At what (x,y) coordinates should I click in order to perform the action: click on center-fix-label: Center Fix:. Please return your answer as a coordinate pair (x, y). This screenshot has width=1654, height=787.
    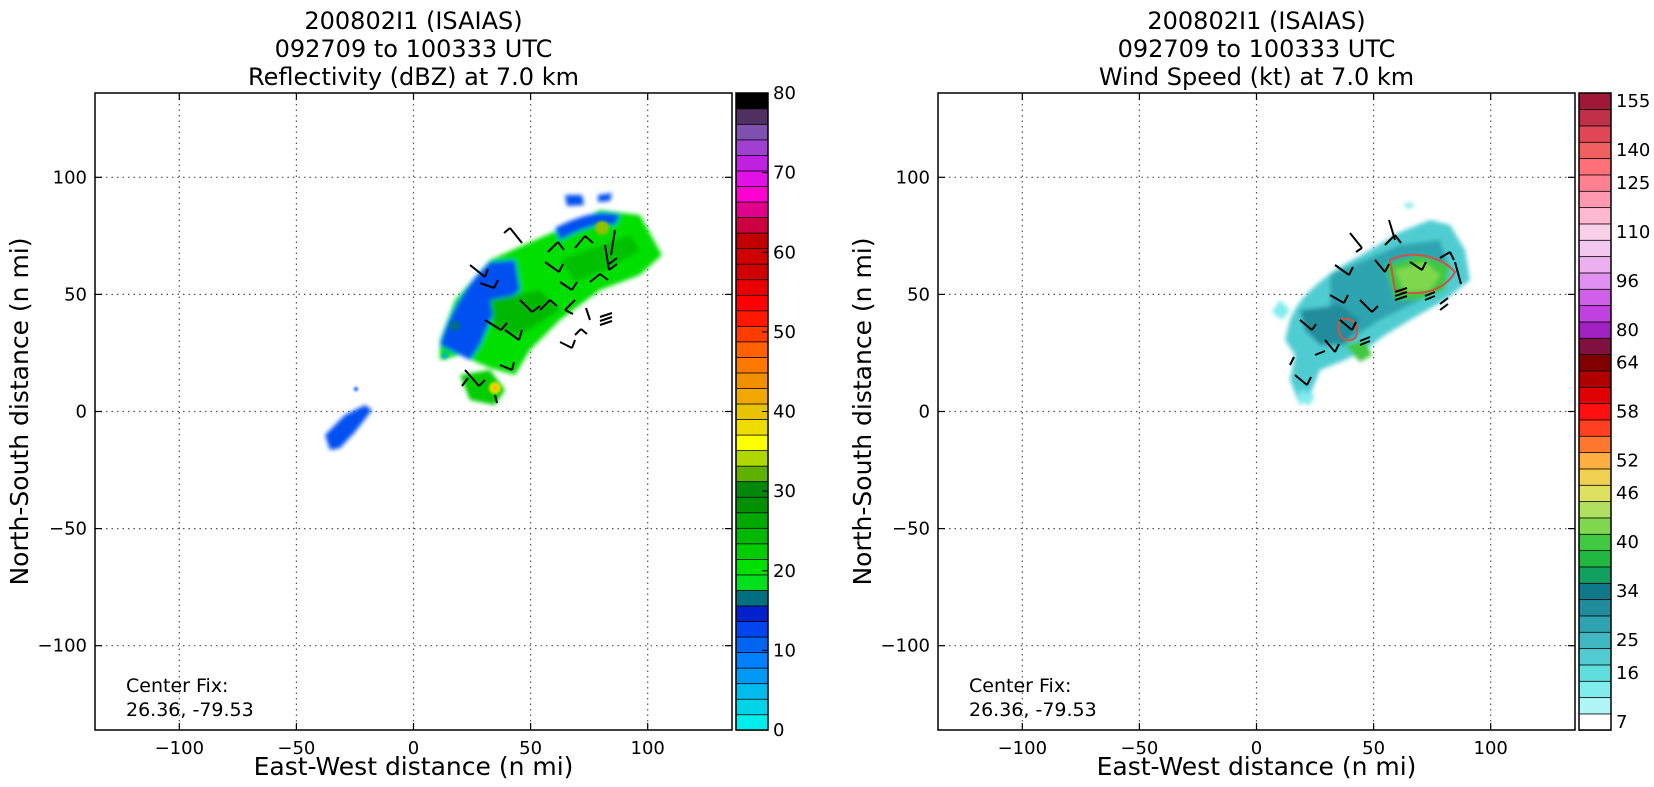
    Looking at the image, I should click on (177, 686).